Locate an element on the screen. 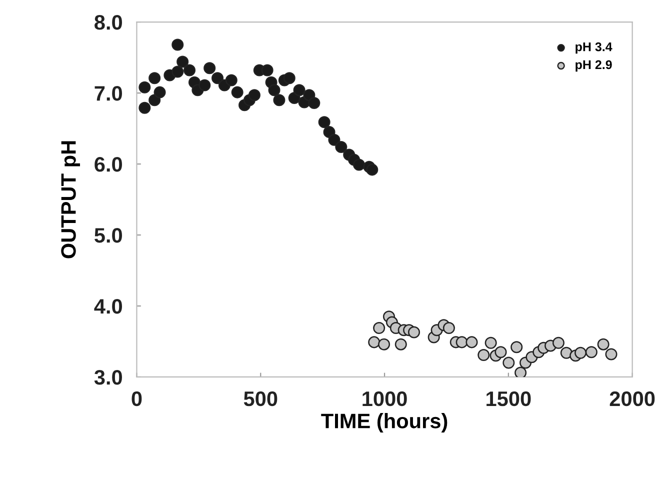  y-tick-label: 3.0 is located at coordinates (108, 377).